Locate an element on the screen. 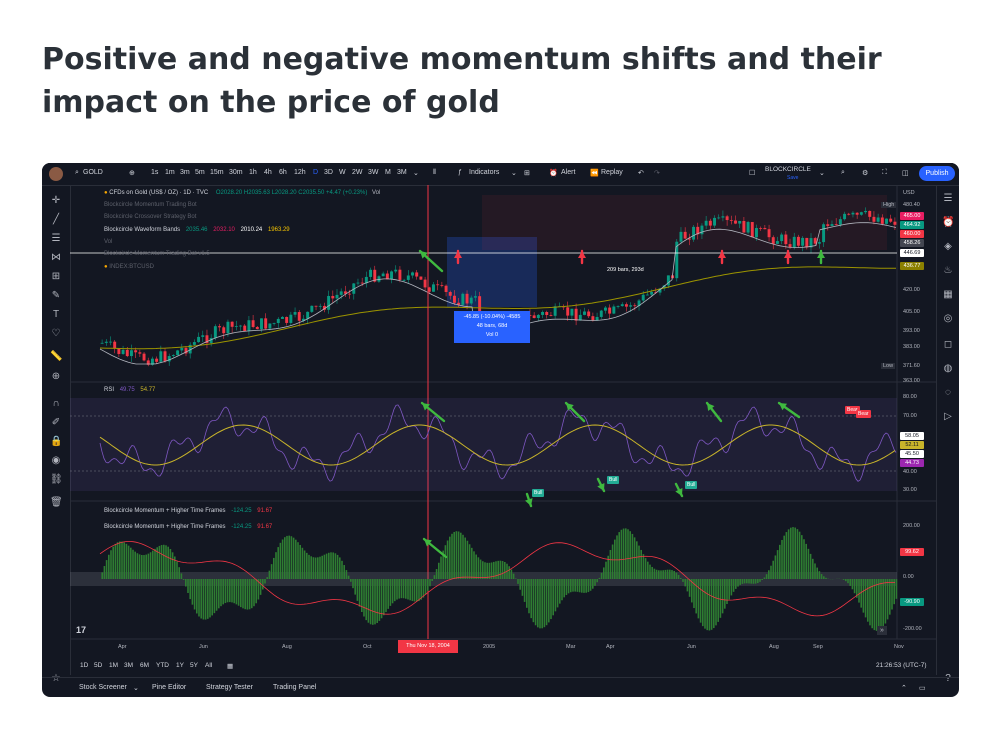  undo-icon: ↶ is located at coordinates (641, 173).